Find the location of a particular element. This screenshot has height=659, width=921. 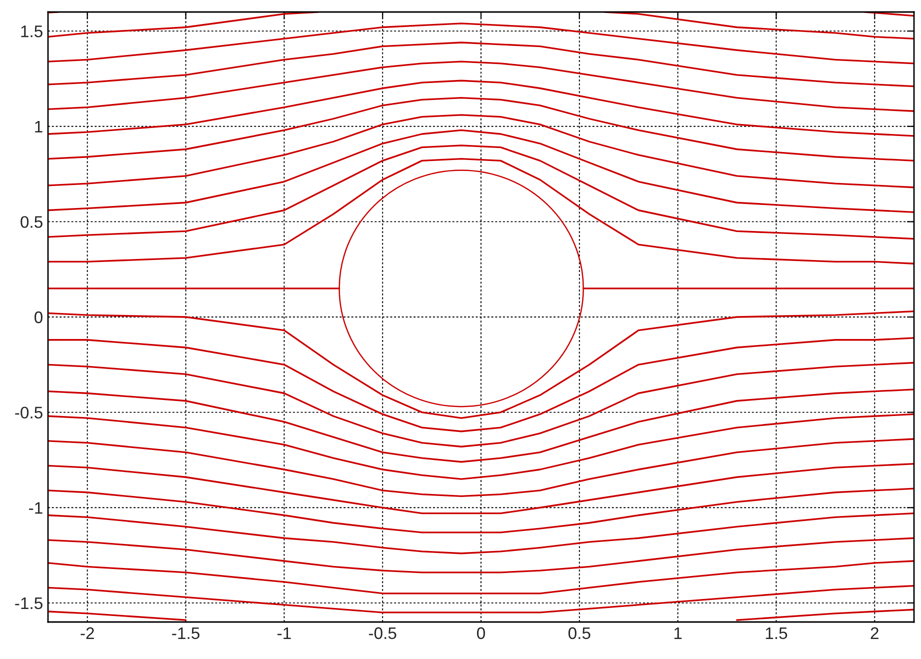

x-tick-label: -1 is located at coordinates (284, 633).